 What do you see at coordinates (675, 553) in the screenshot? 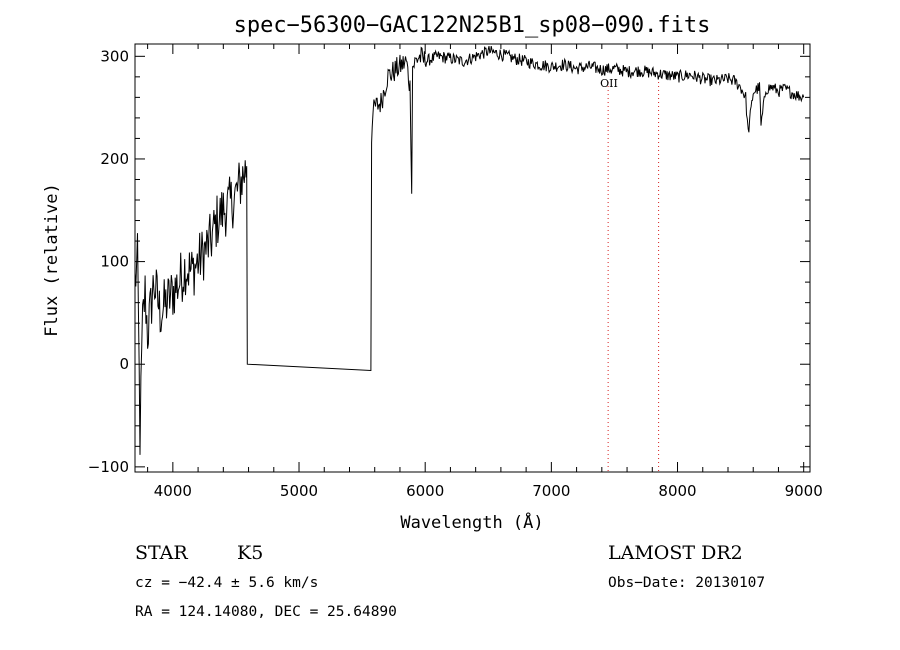
I see `survey-name: LAMOST DR2` at bounding box center [675, 553].